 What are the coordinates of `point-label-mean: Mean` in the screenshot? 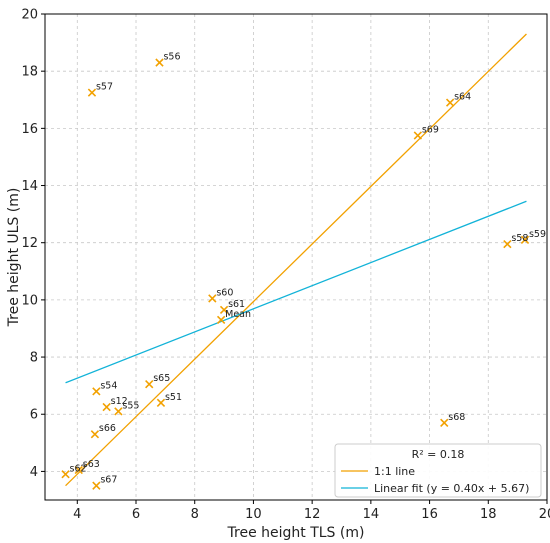 It's located at (238, 314).